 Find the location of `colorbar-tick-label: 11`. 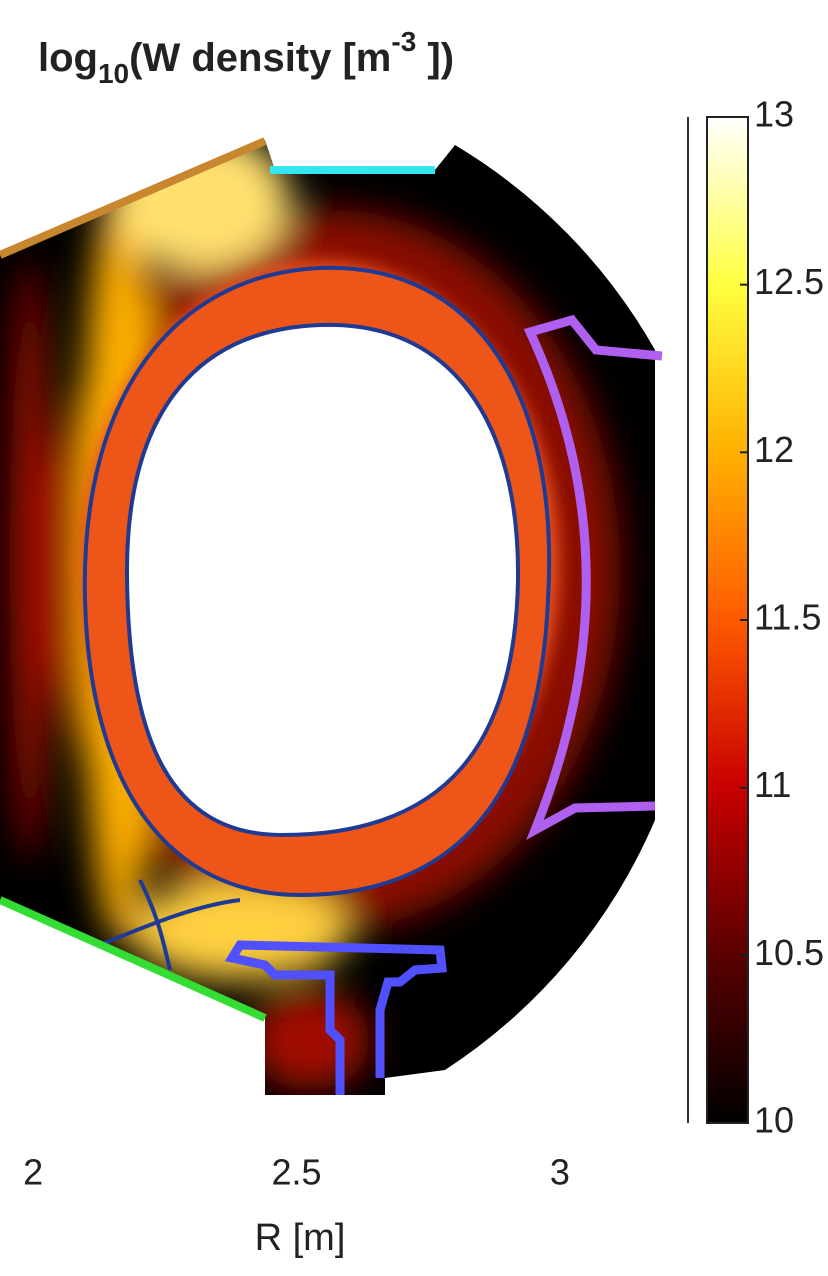

colorbar-tick-label: 11 is located at coordinates (772, 784).